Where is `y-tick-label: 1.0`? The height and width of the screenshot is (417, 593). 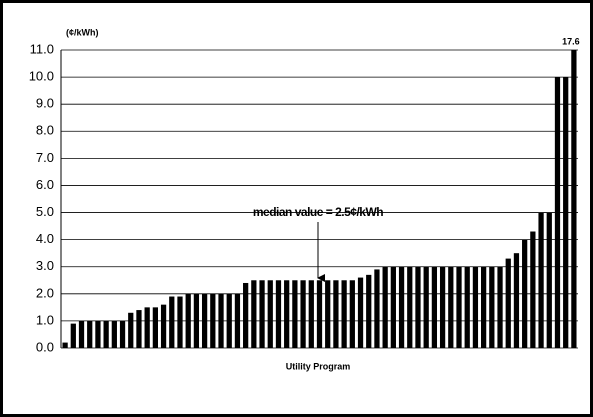
y-tick-label: 1.0 is located at coordinates (45, 319).